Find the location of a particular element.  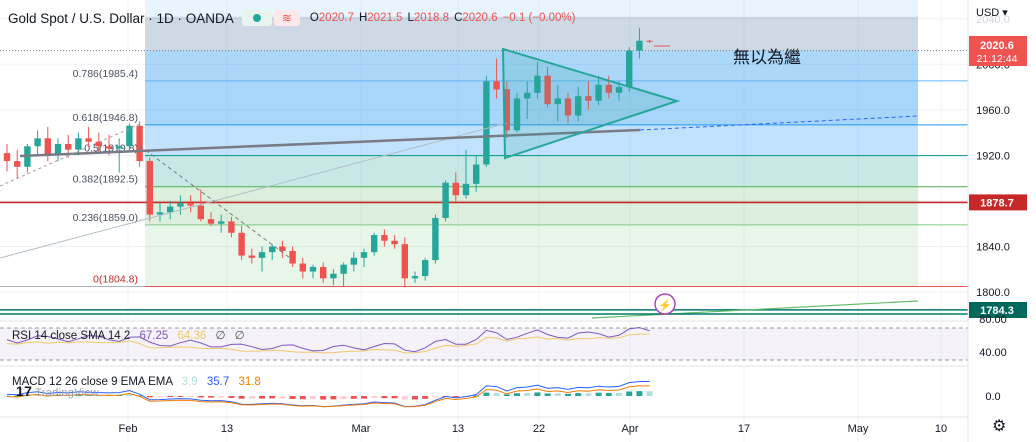

fib-level-label: 0.382(1892.5) is located at coordinates (105, 180).